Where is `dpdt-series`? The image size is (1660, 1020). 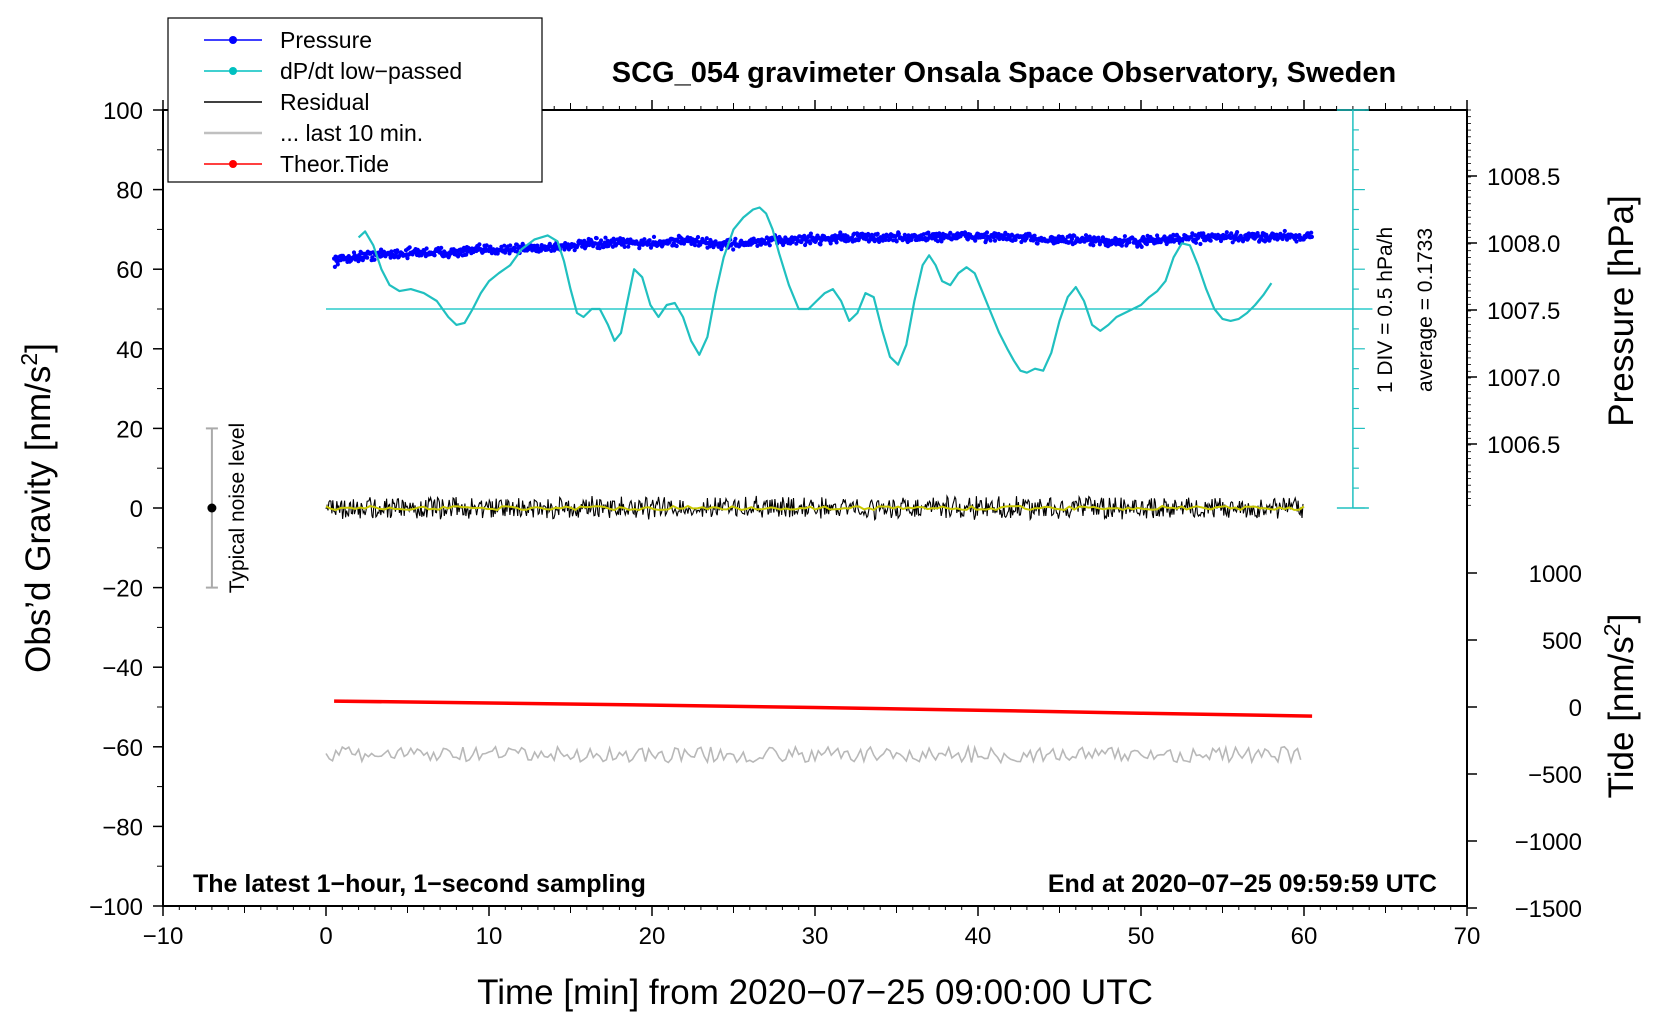 dpdt-series is located at coordinates (815, 290).